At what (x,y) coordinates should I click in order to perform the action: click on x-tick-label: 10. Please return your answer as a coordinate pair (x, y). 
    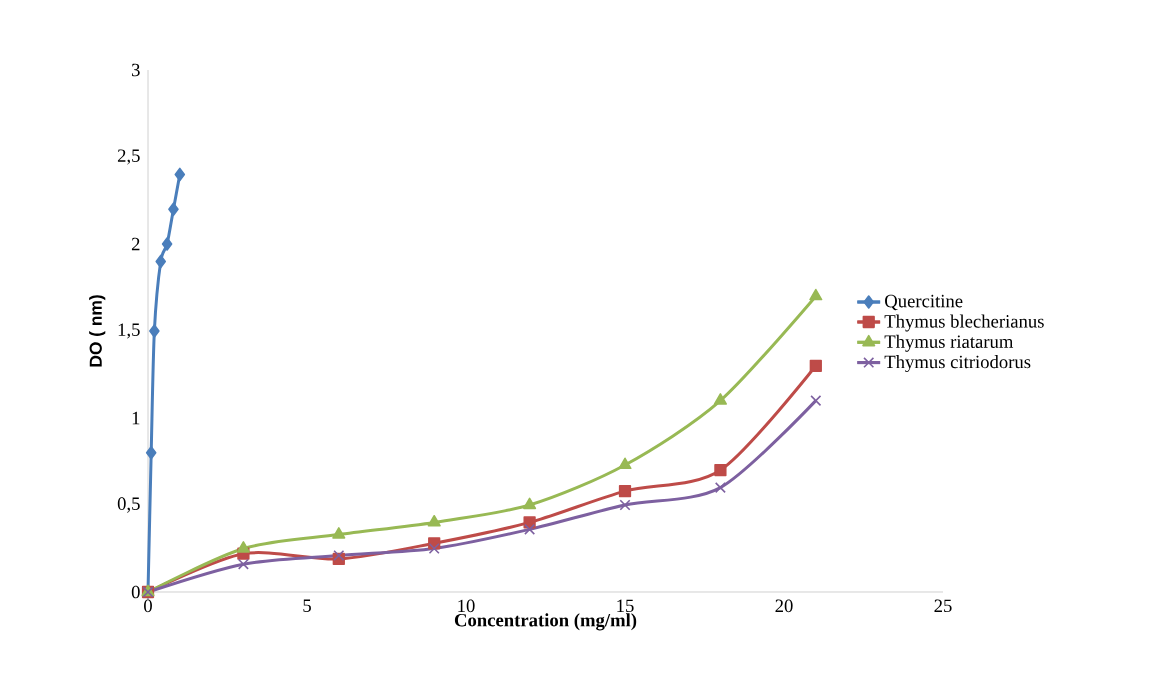
    Looking at the image, I should click on (466, 606).